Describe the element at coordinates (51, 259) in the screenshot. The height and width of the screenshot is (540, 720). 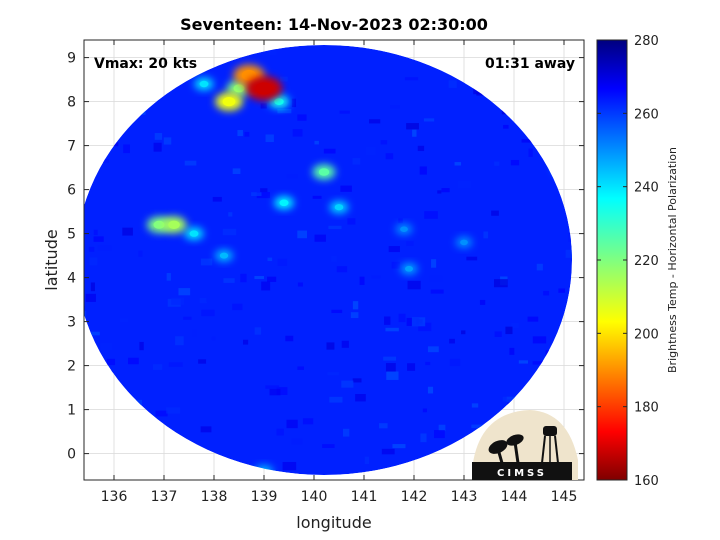
I see `y-axis-label: latitude` at that location.